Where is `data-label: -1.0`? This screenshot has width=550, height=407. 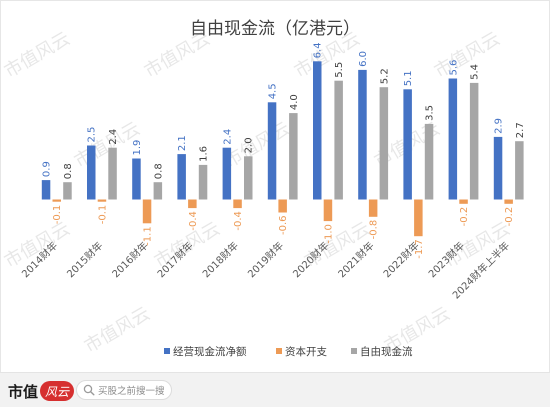 data-label: -1.0 is located at coordinates (328, 234).